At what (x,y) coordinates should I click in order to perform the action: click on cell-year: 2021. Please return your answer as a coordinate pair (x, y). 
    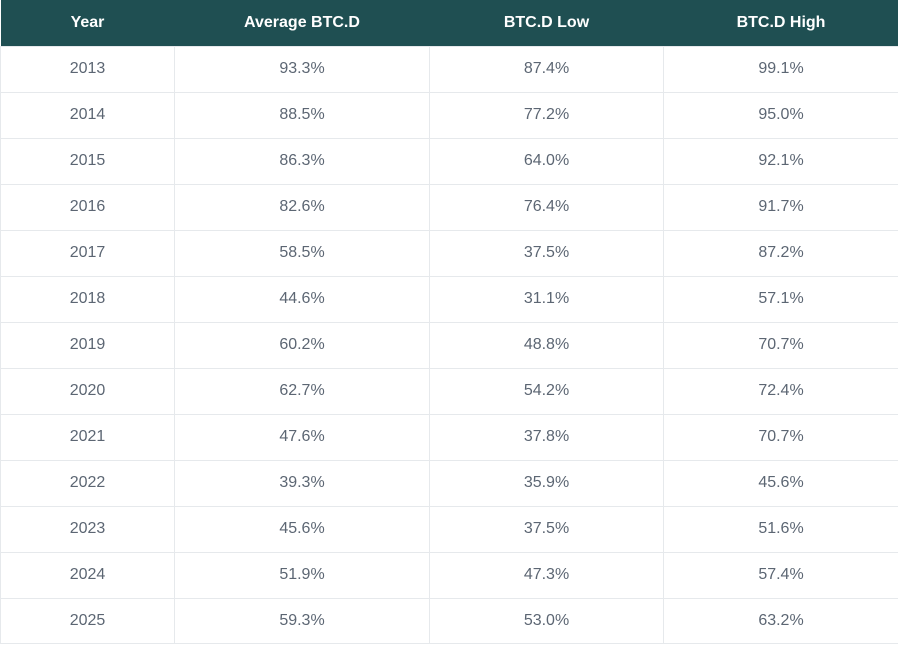
    Looking at the image, I should click on (87, 437).